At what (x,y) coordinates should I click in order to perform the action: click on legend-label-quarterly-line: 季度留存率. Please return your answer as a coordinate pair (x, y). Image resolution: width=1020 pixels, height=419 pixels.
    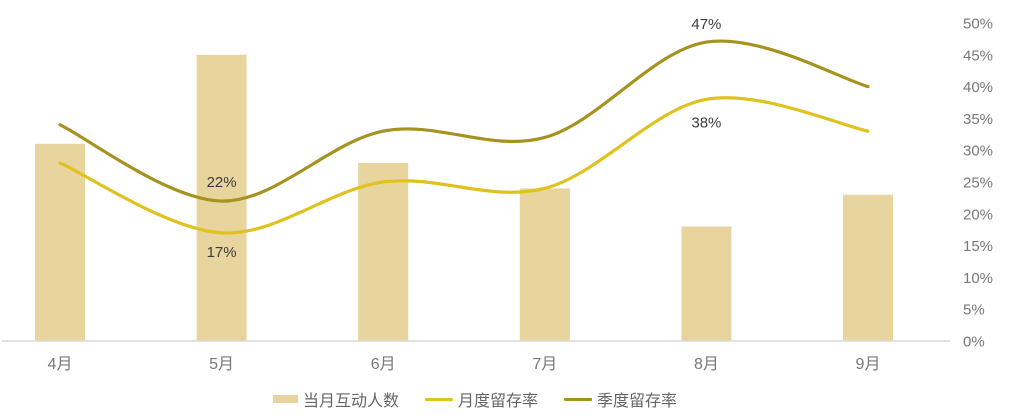
    Looking at the image, I should click on (637, 401).